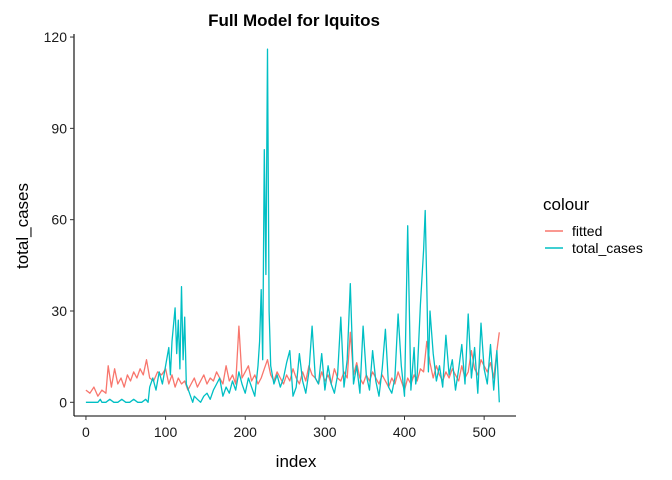 The image size is (672, 480). I want to click on legend-label-fitted: fitted, so click(587, 231).